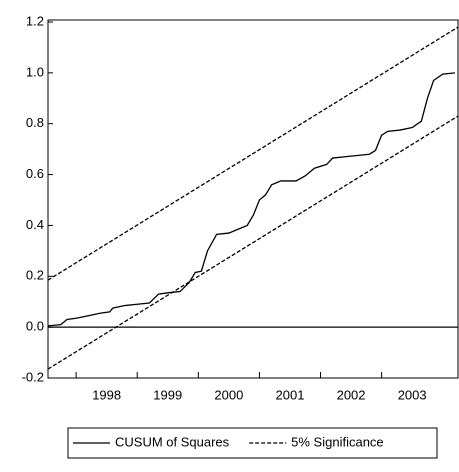  Describe the element at coordinates (35, 20) in the screenshot. I see `y-tick-label: 1.2` at that location.